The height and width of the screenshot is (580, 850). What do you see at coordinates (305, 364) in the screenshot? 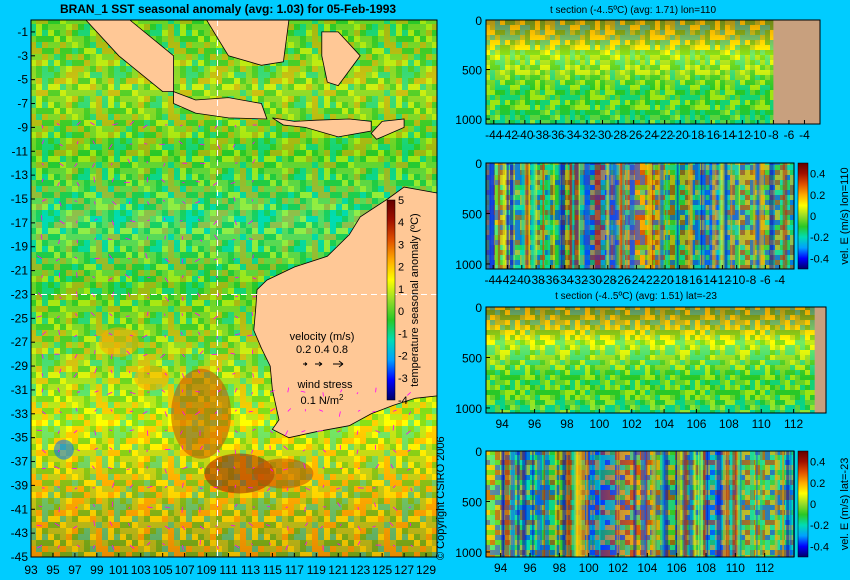
I see `velocity-arrow-small-icon` at bounding box center [305, 364].